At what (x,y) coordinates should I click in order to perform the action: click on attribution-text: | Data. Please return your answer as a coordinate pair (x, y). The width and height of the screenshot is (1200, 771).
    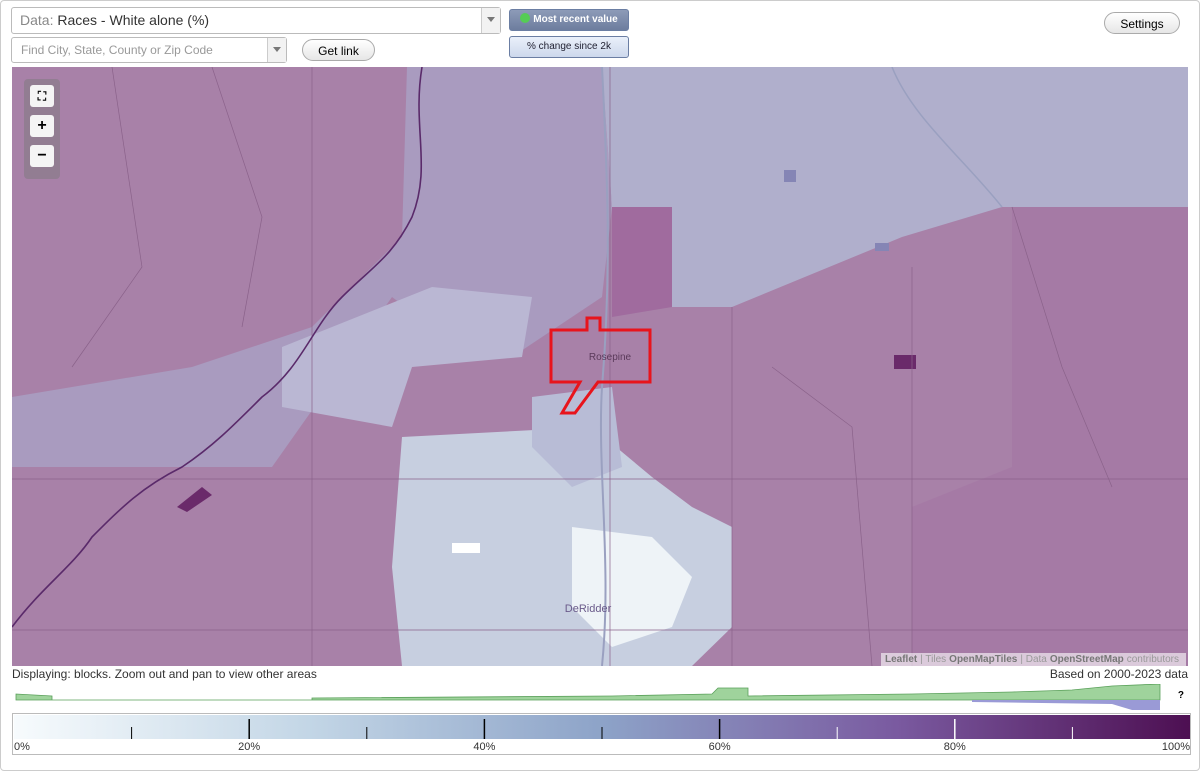
    Looking at the image, I should click on (1033, 659).